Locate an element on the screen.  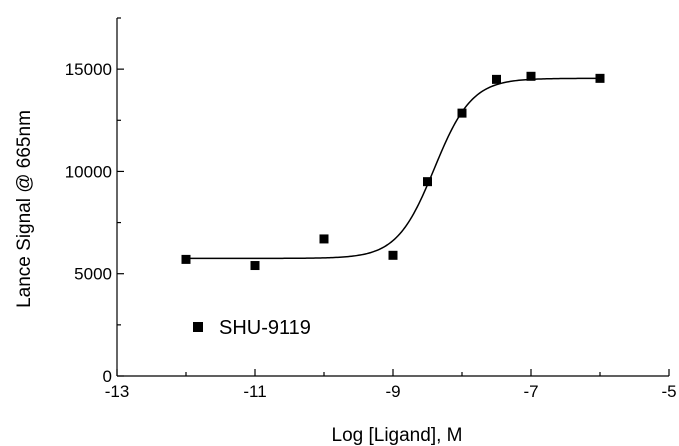
x-tick-label: -11 is located at coordinates (254, 391).